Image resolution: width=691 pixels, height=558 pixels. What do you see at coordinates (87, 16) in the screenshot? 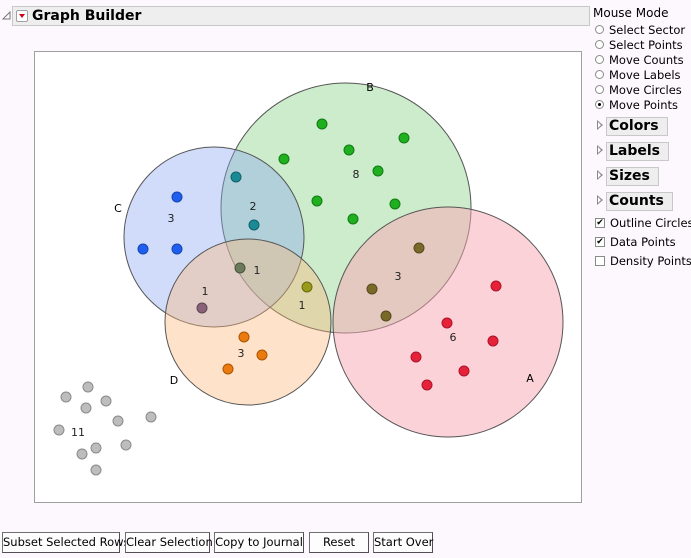
I see `window-title: Graph Builder` at bounding box center [87, 16].